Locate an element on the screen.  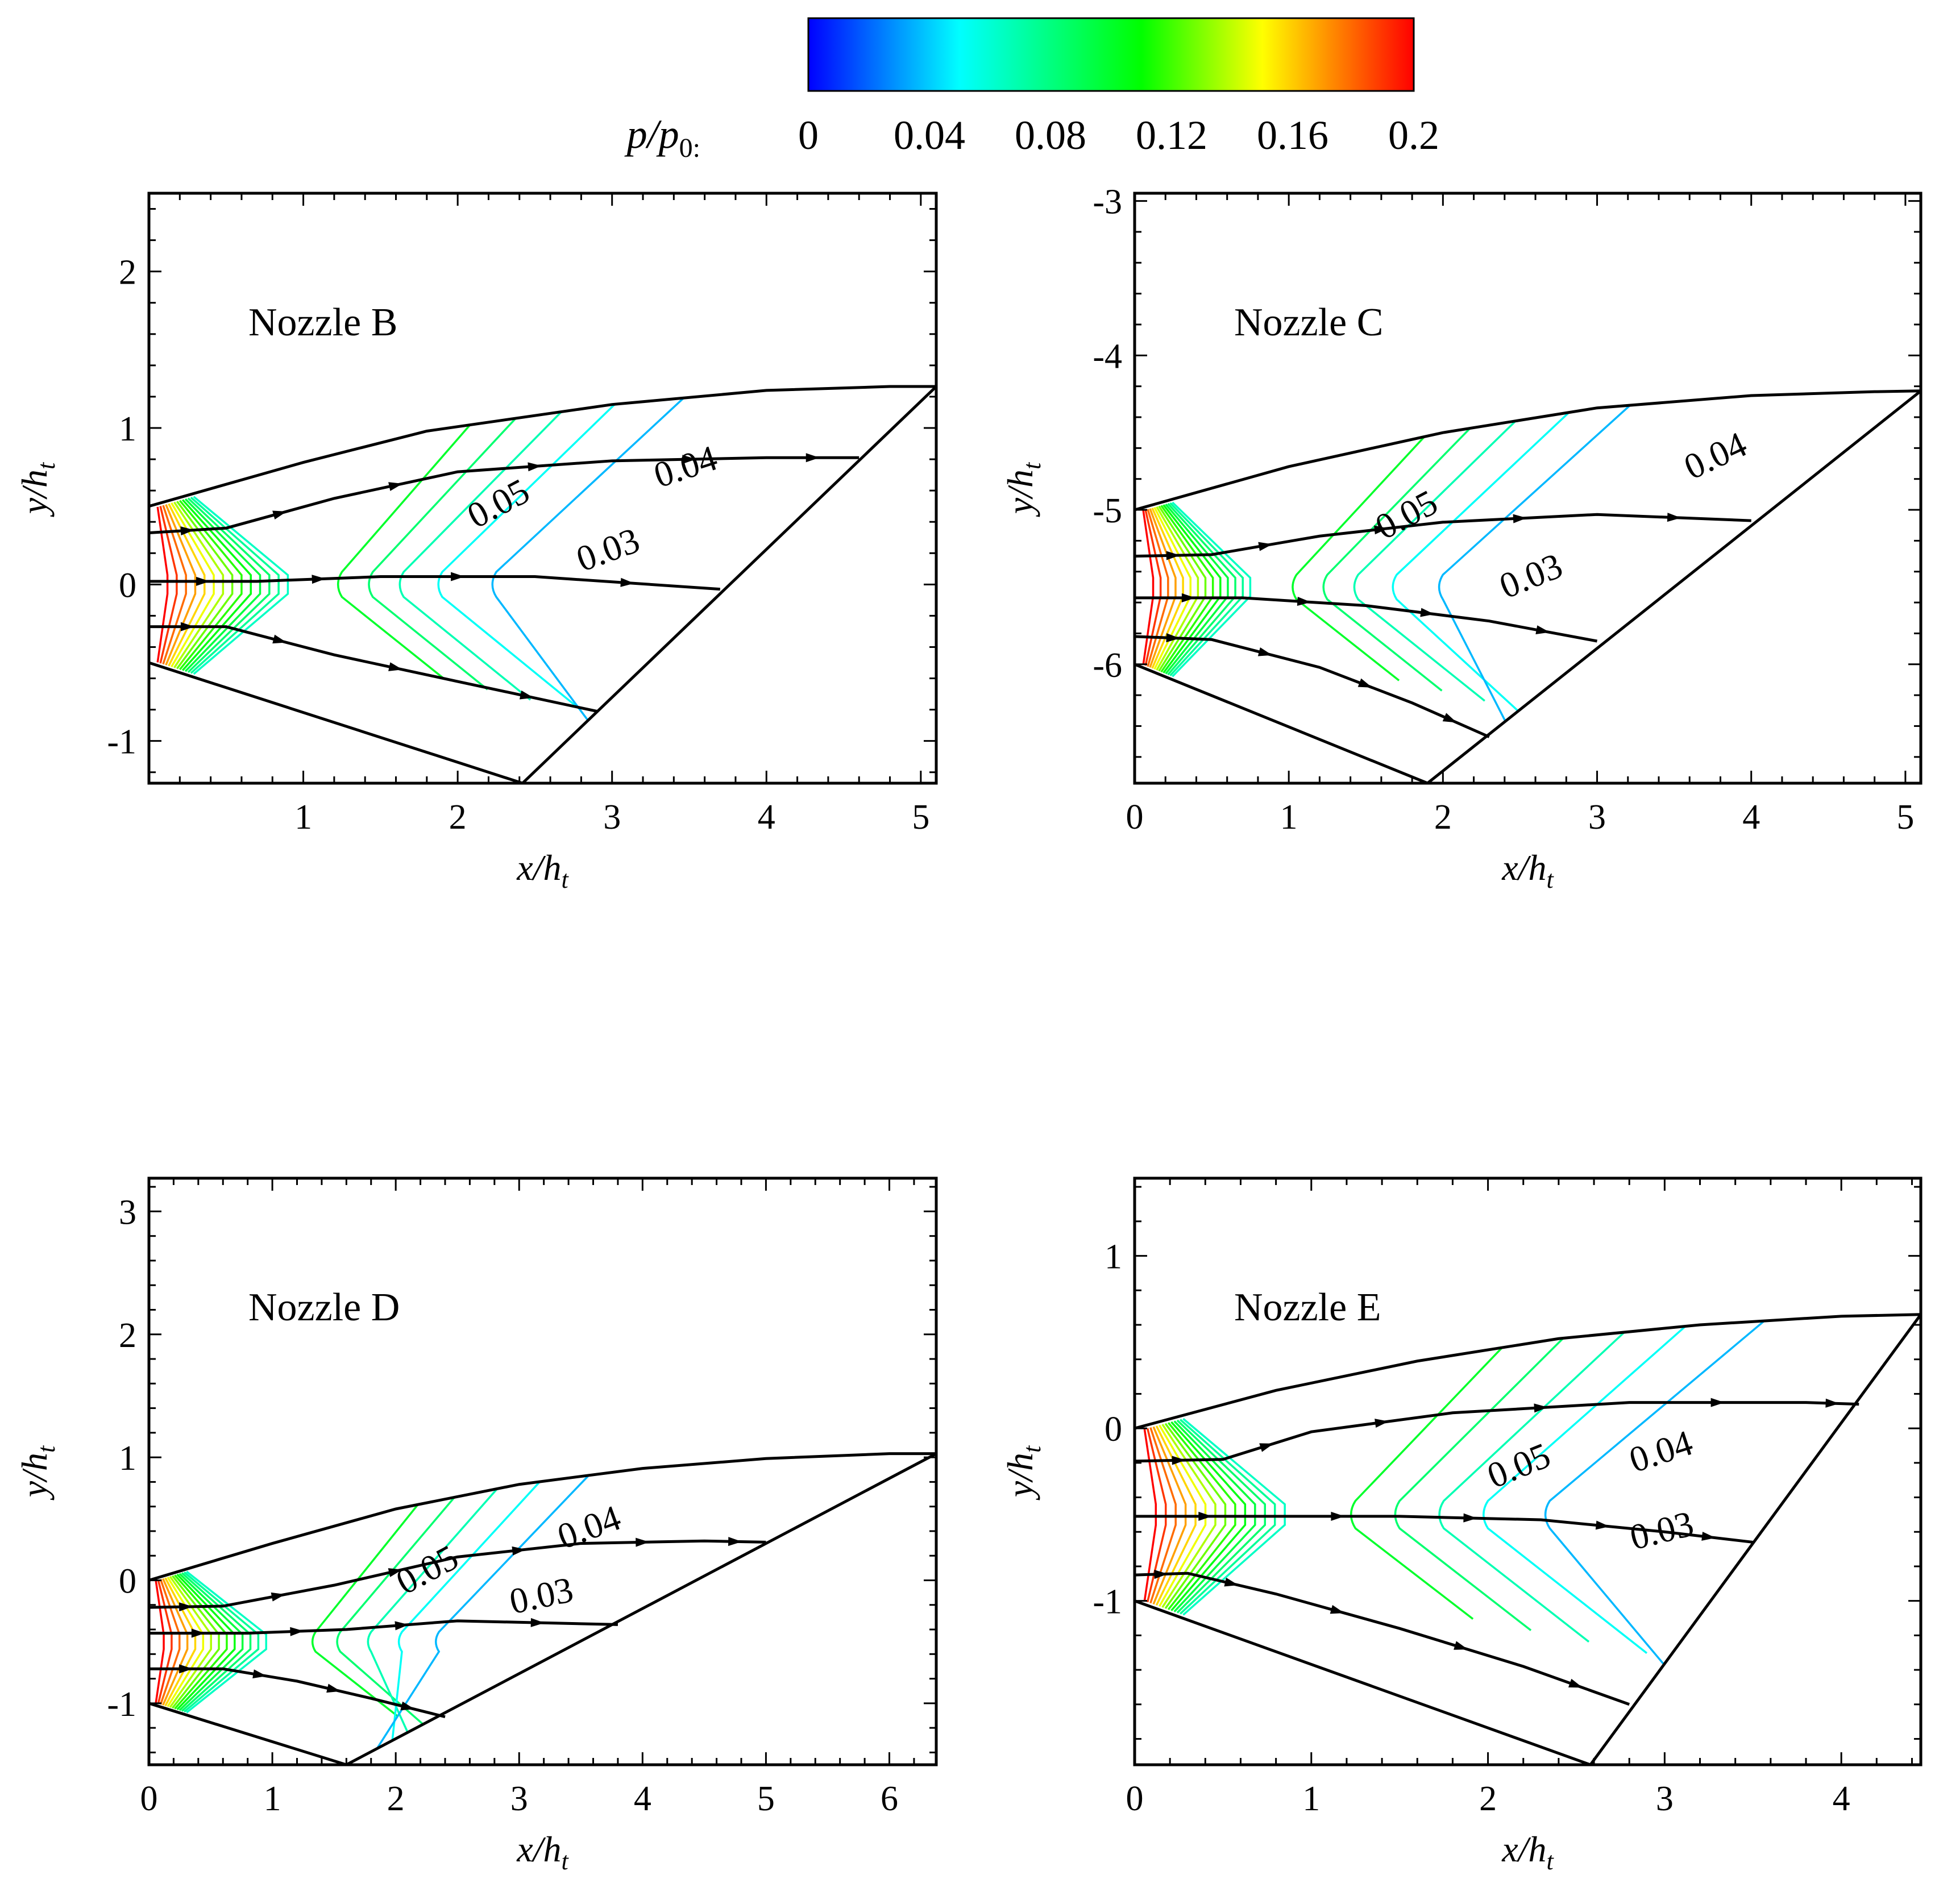
x-tick-label: 0 is located at coordinates (1135, 818).